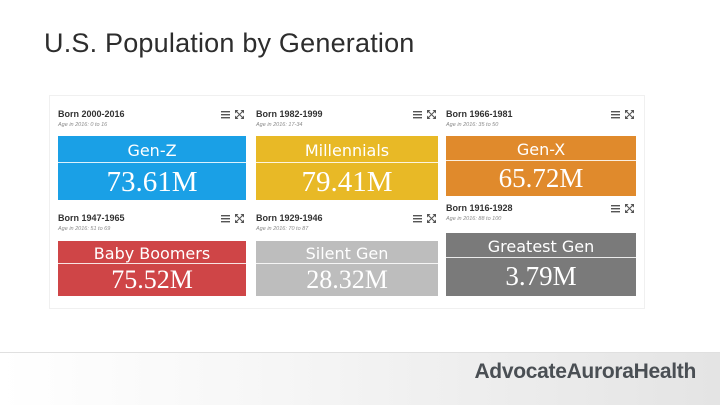  Describe the element at coordinates (279, 125) in the screenshot. I see `age-range: Age in 2016: 17-34` at that location.